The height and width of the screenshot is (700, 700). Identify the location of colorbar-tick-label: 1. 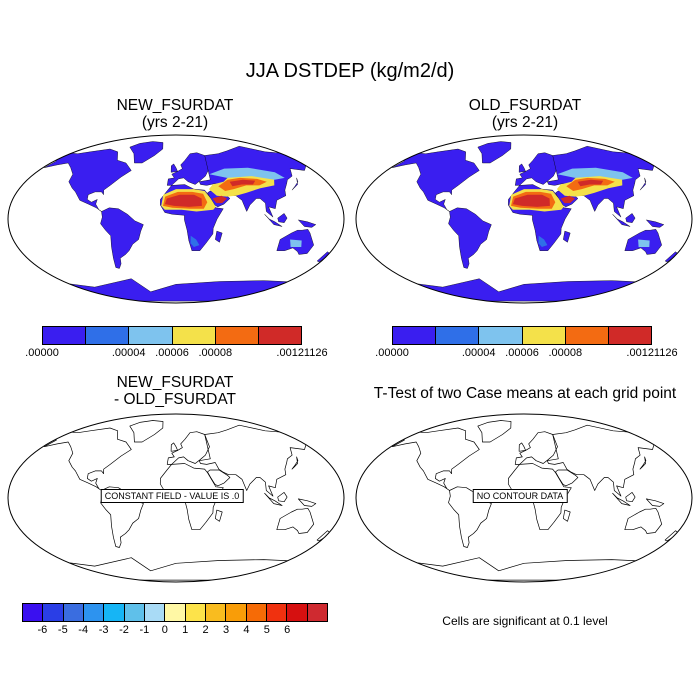
(185, 630).